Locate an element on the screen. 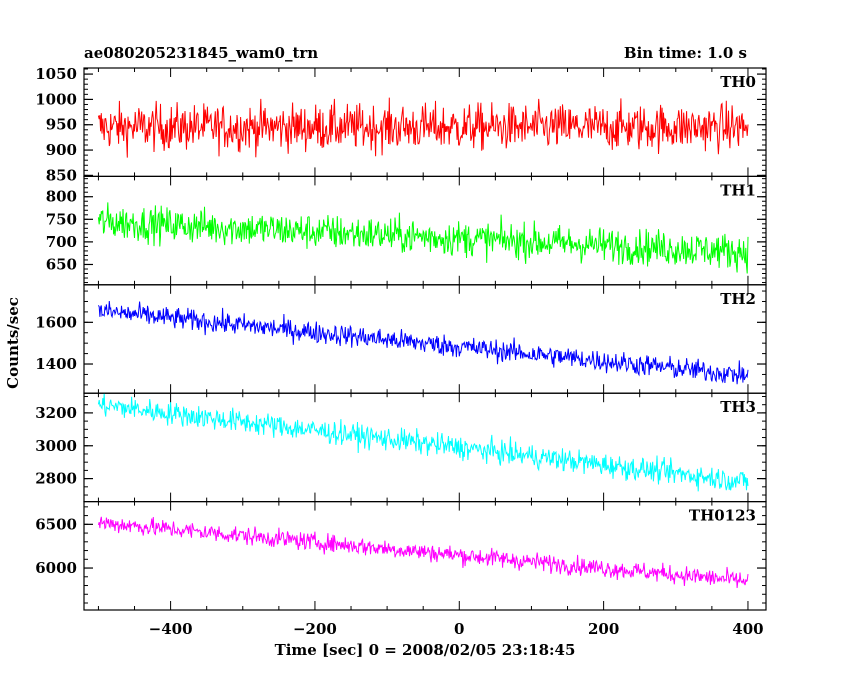 The height and width of the screenshot is (680, 850). y-tick-label: 1000 is located at coordinates (56, 99).